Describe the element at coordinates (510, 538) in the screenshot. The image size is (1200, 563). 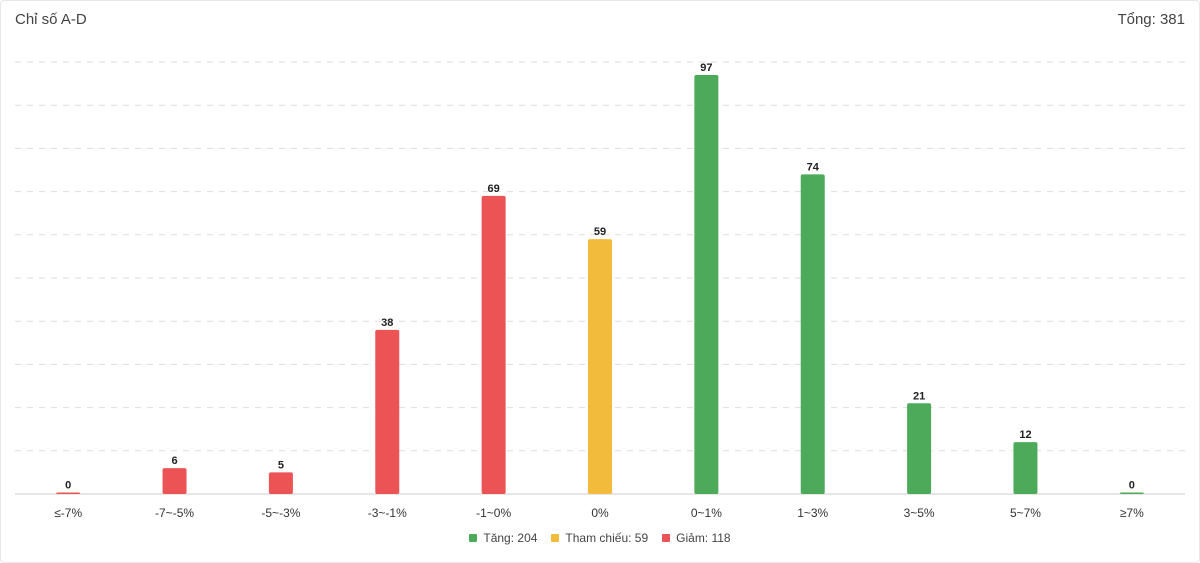
I see `legend-label-up: Tăng: 204` at that location.